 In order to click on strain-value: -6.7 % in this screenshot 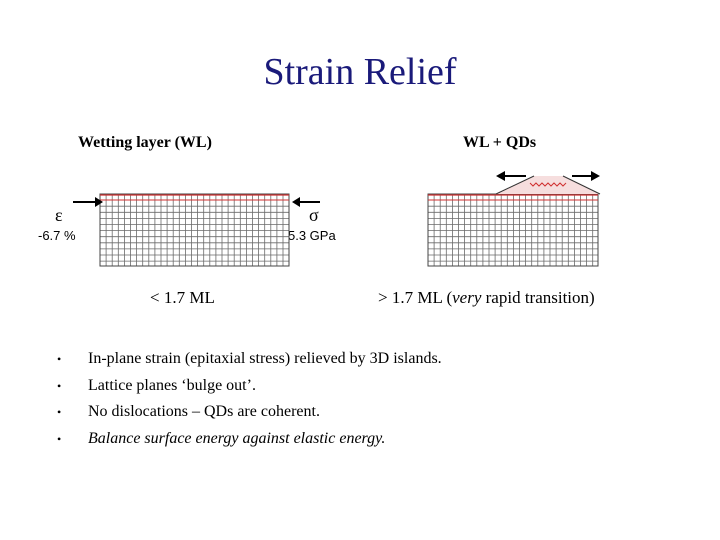, I will do `click(57, 235)`.